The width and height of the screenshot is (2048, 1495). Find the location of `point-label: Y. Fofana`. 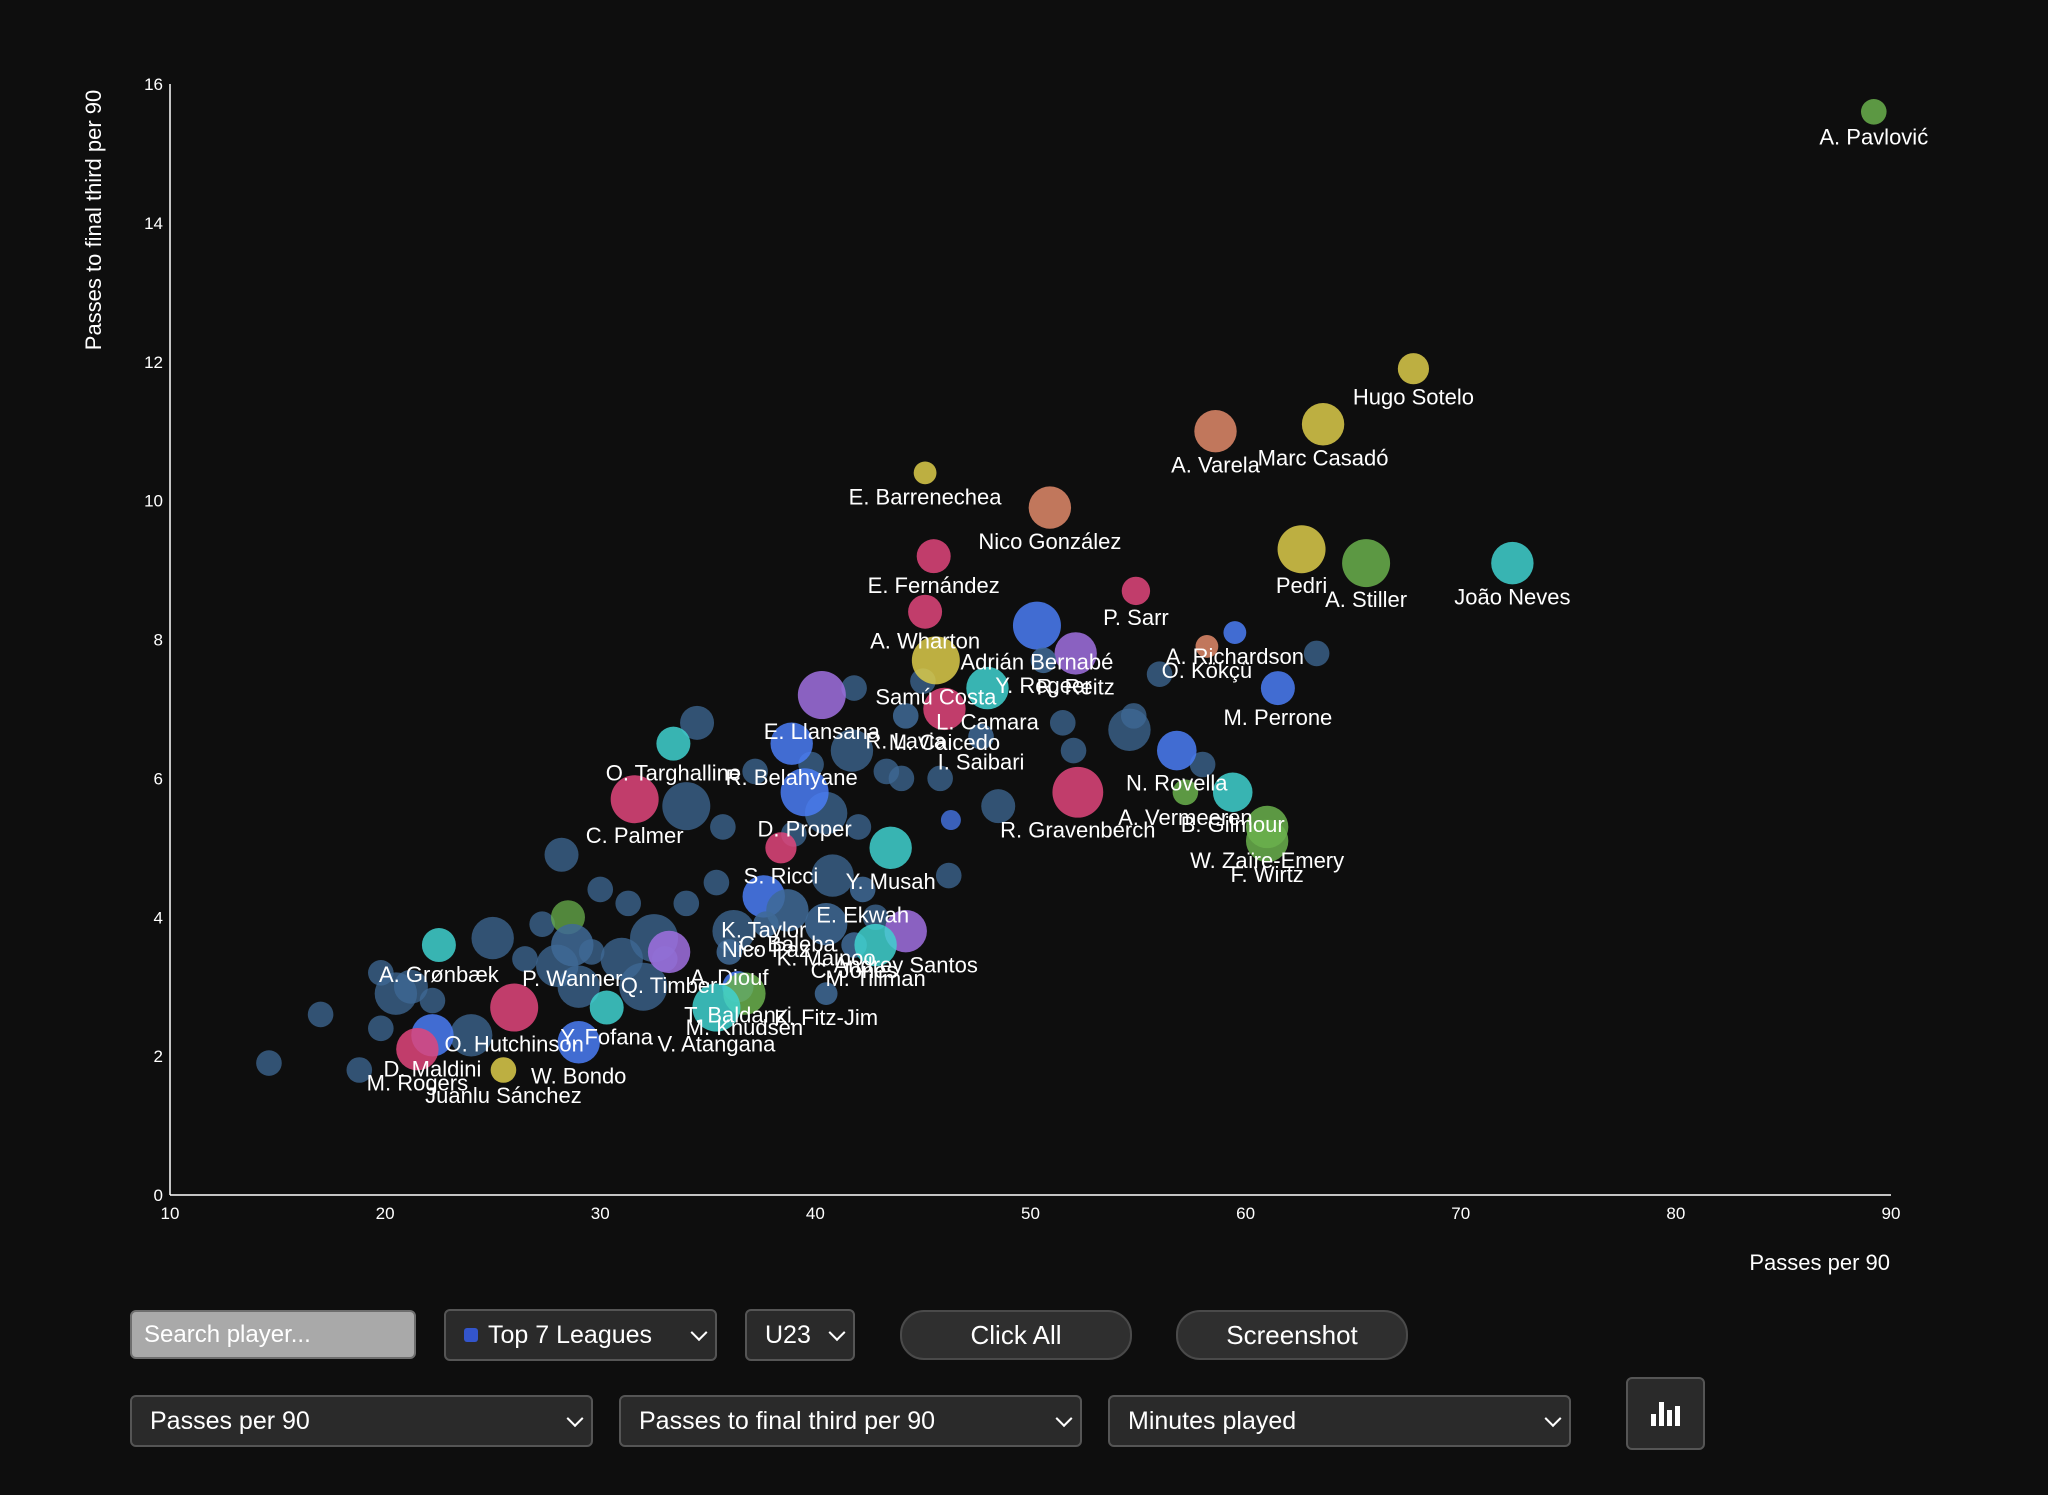

point-label: Y. Fofana is located at coordinates (606, 1037).